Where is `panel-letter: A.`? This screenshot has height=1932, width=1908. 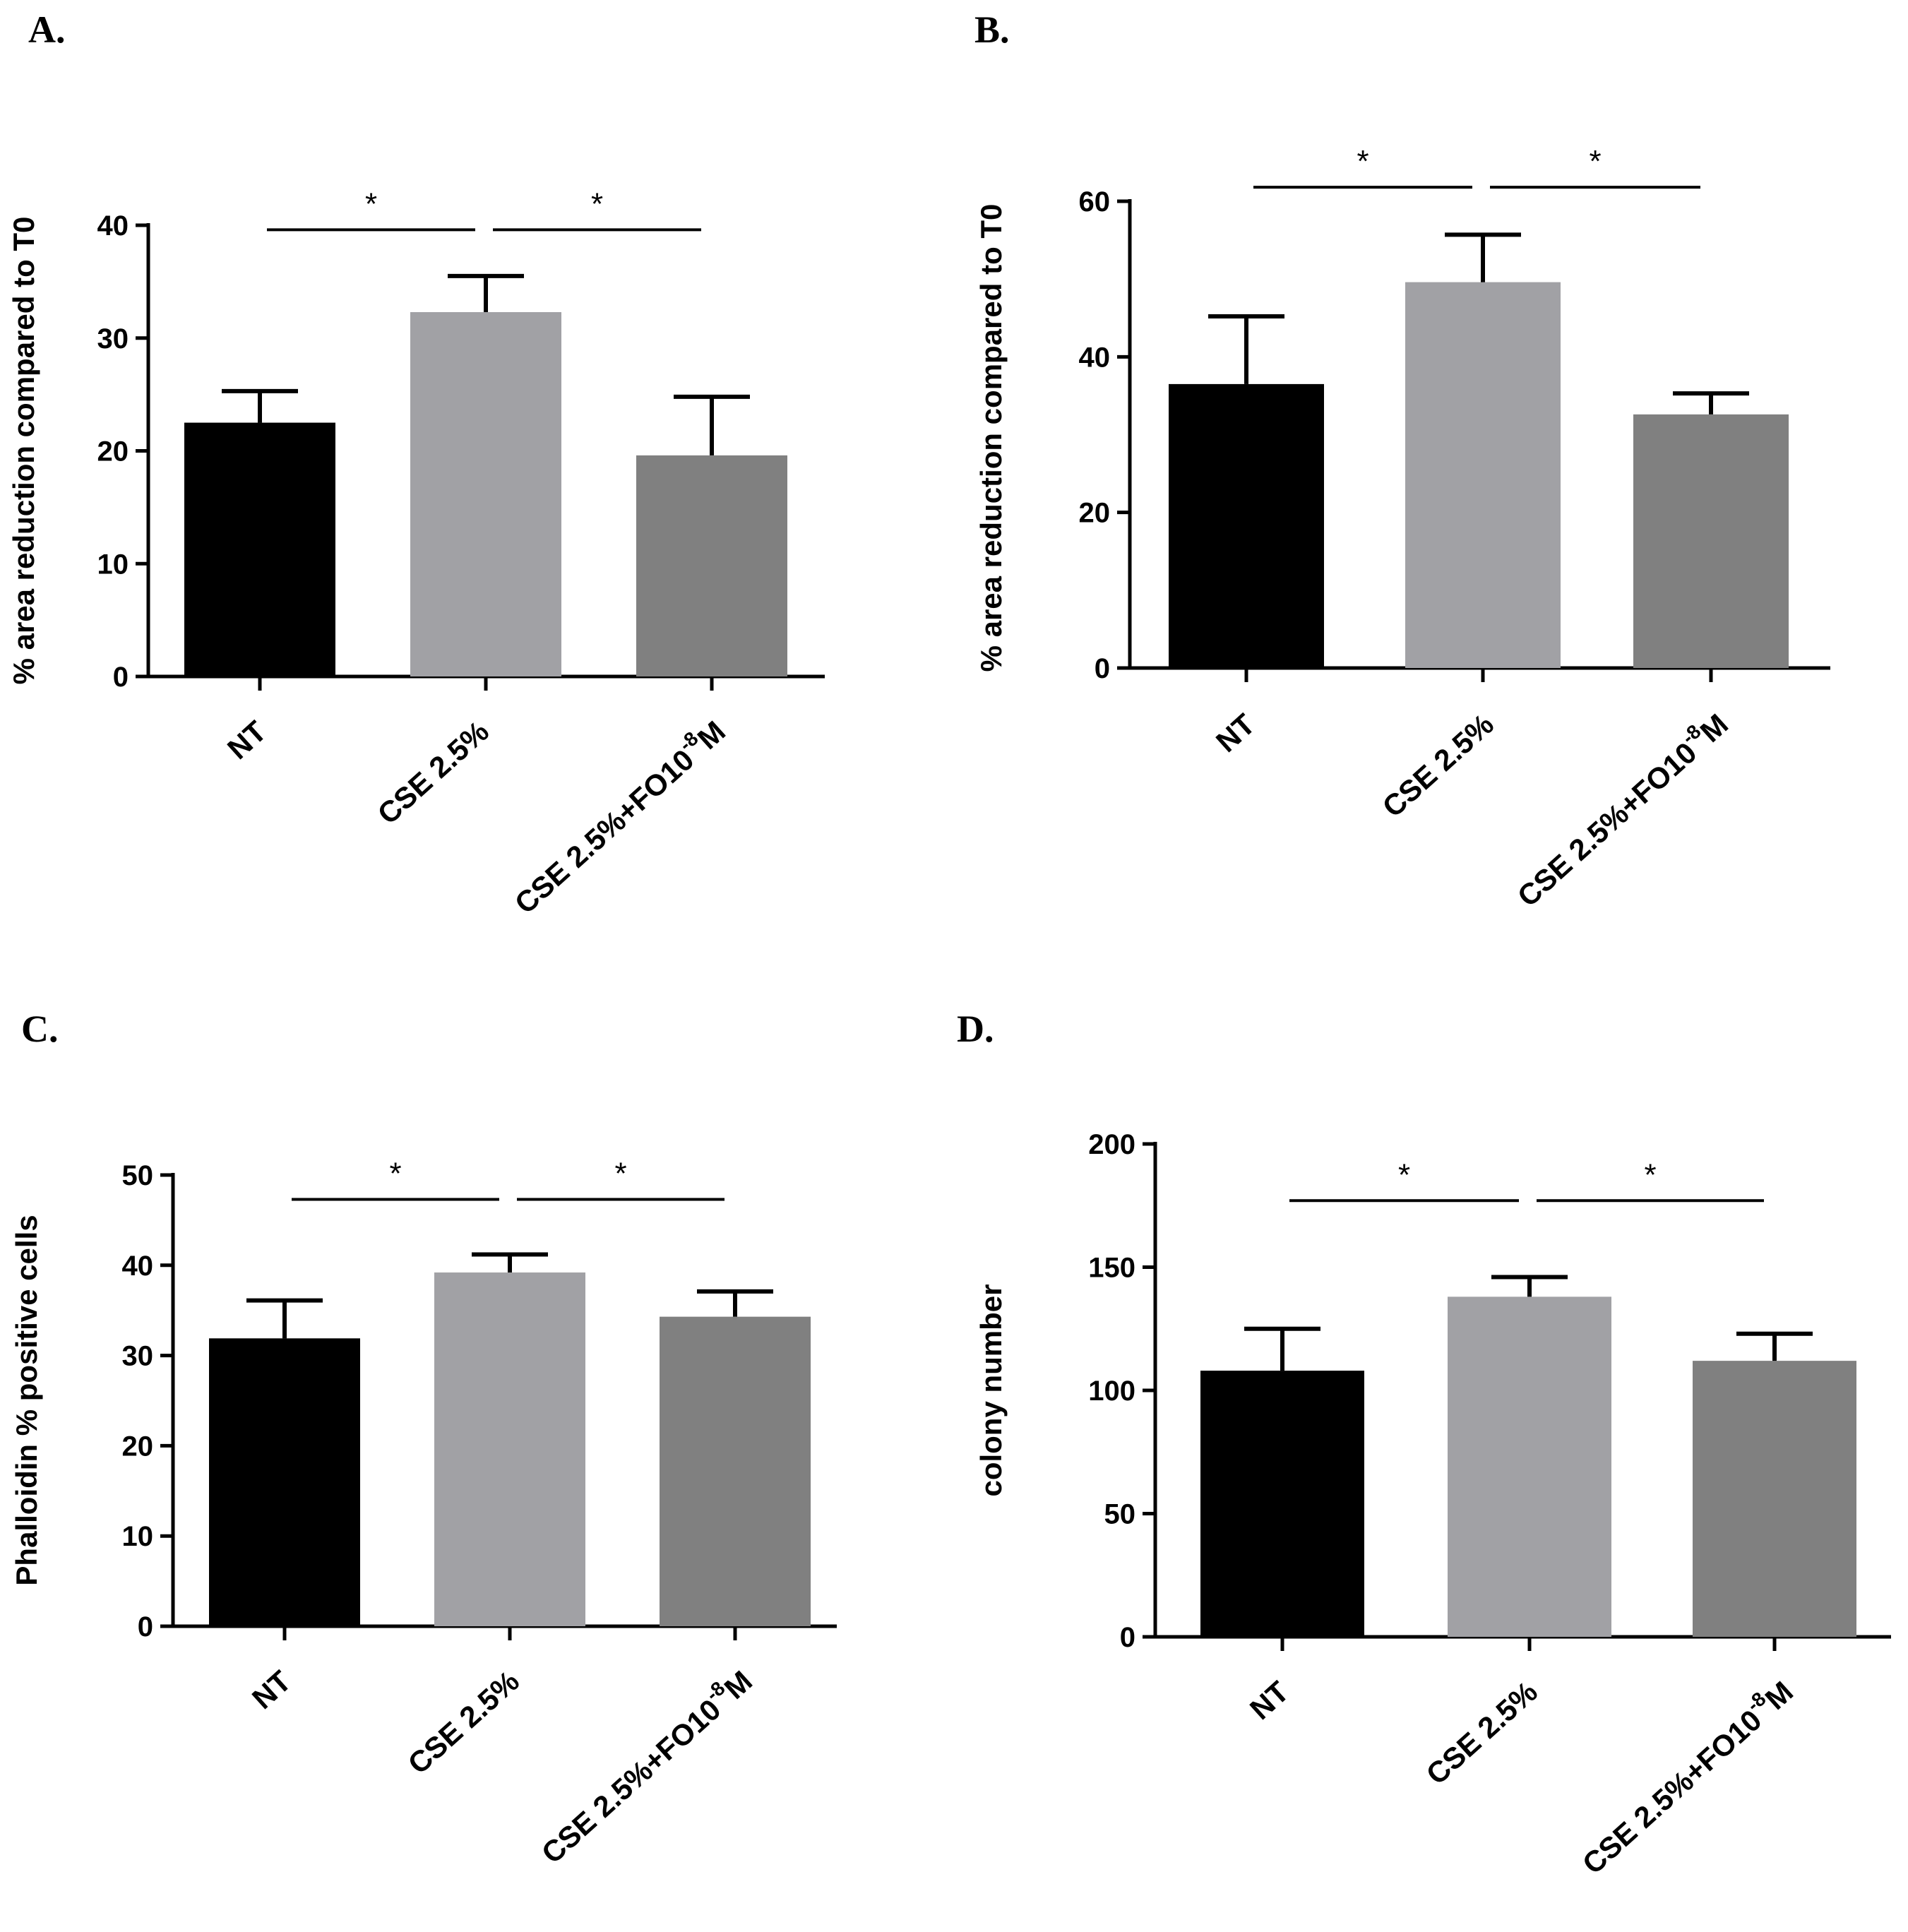 panel-letter: A. is located at coordinates (47, 29).